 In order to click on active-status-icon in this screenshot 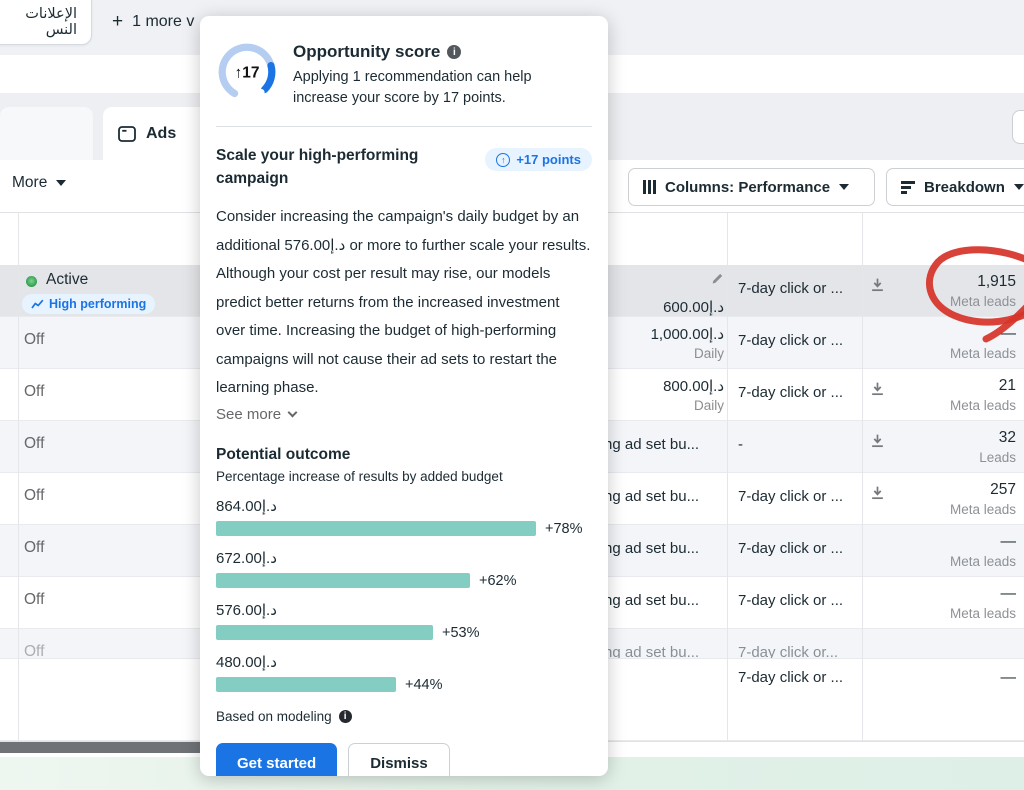, I will do `click(31, 281)`.